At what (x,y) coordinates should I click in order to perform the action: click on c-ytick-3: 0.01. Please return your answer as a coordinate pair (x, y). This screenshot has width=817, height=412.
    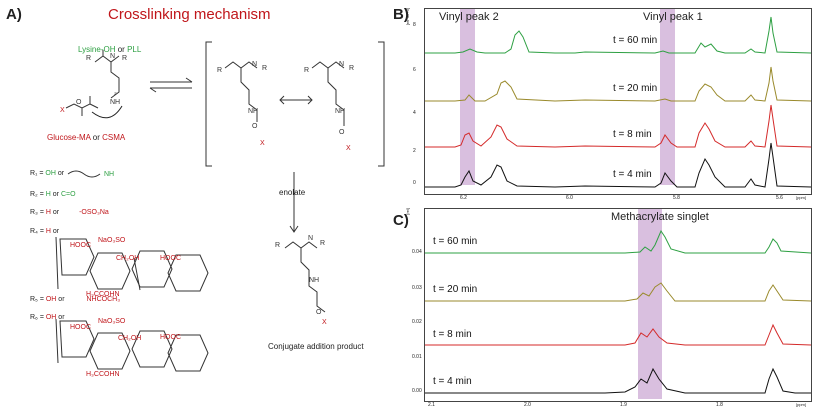
    Looking at the image, I should click on (417, 357).